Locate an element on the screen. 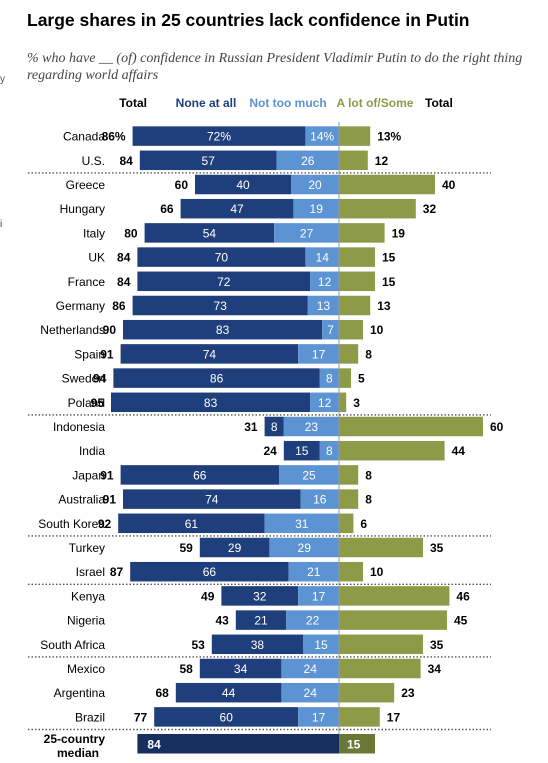 This screenshot has width=548, height=763. header-total-left: Total is located at coordinates (133, 103).